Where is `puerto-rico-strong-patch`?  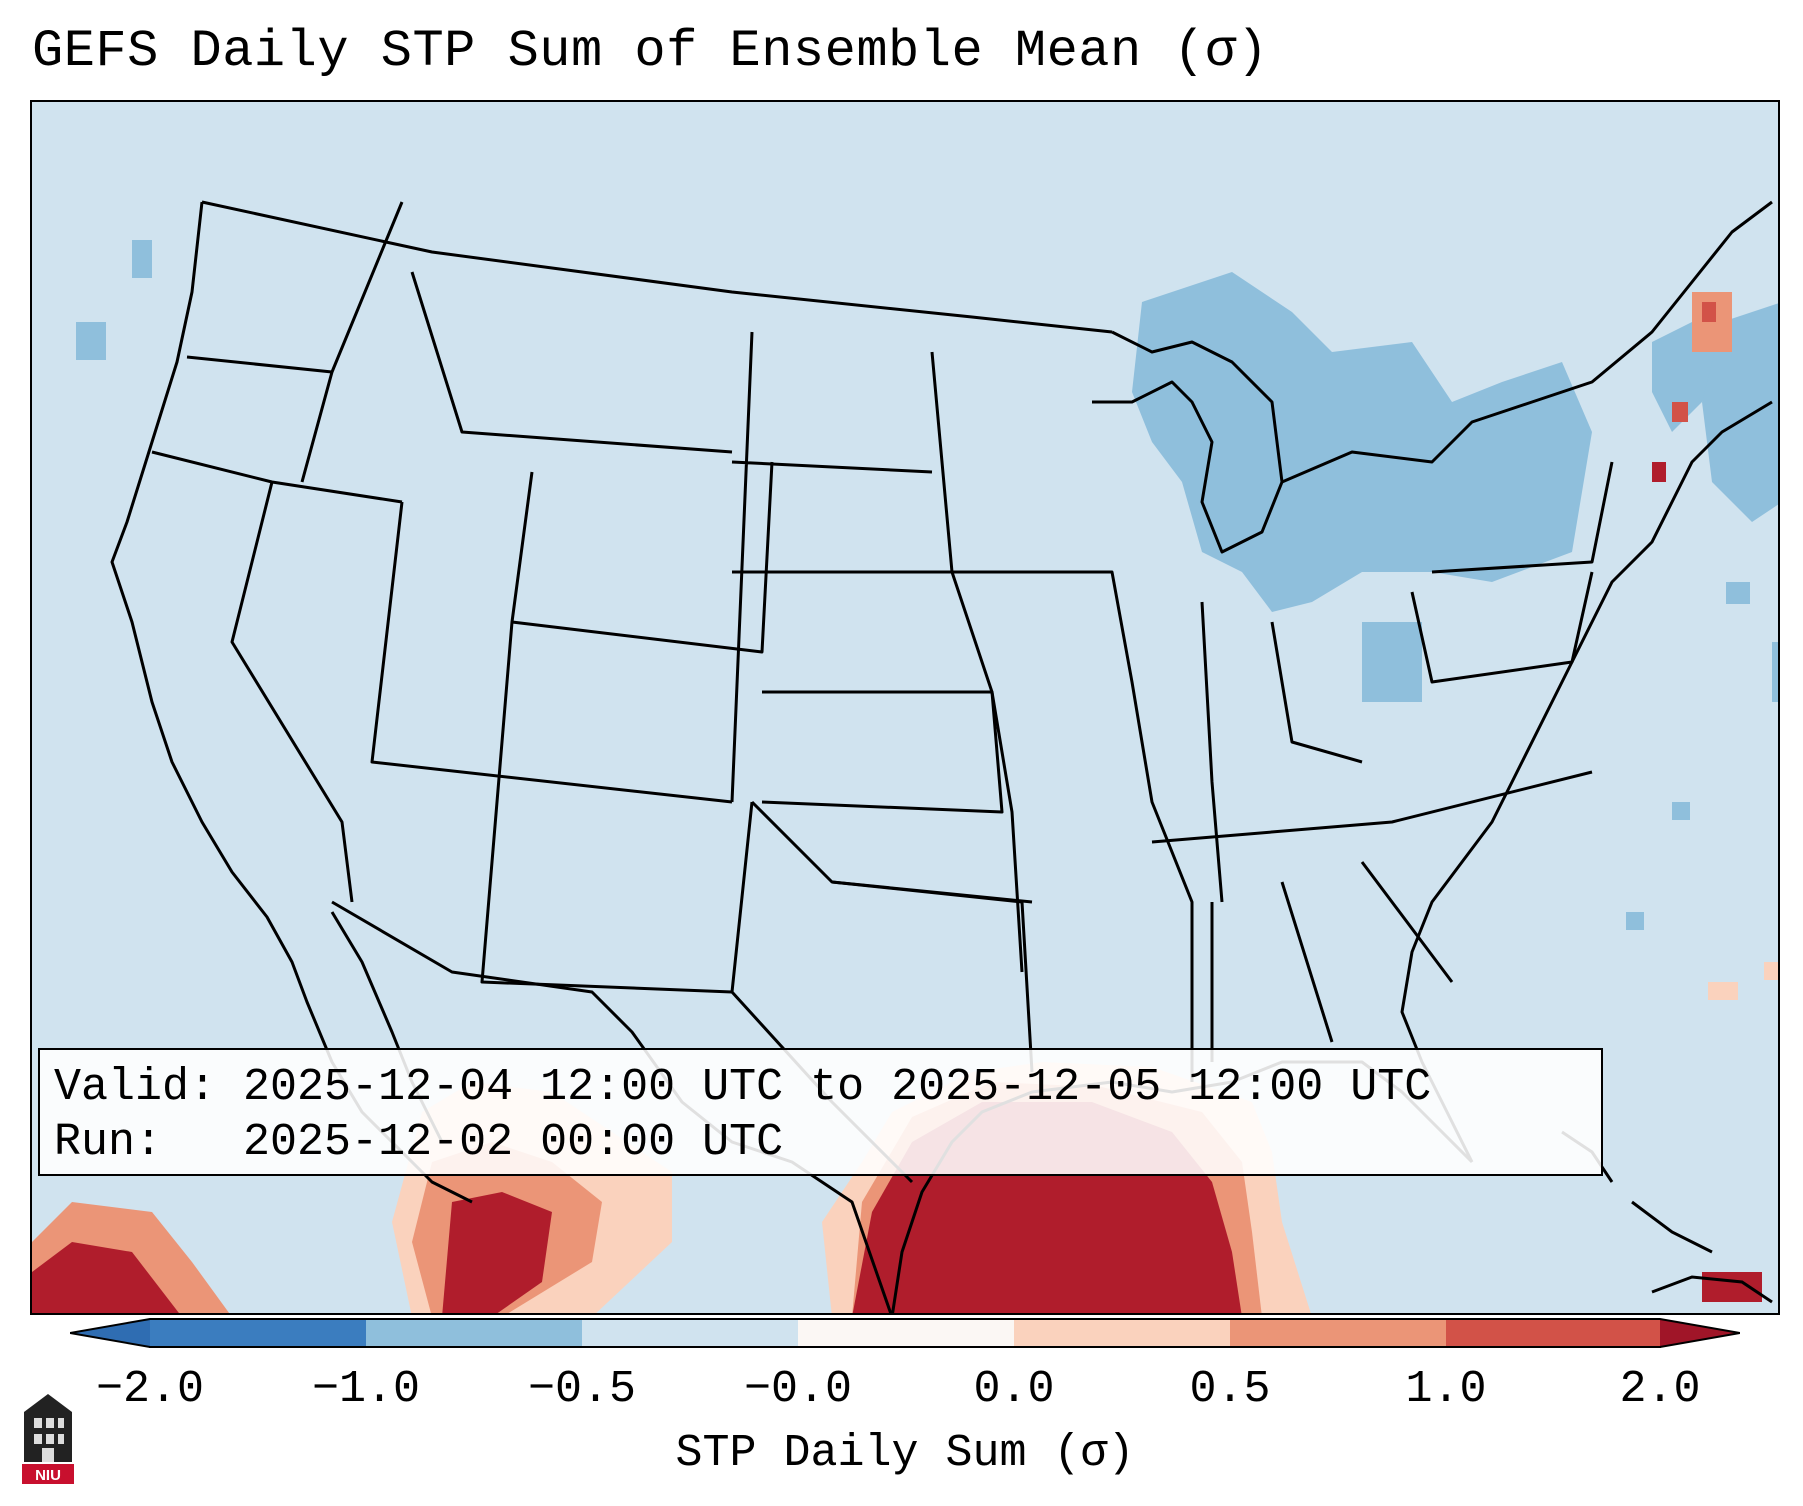 puerto-rico-strong-patch is located at coordinates (1732, 1287).